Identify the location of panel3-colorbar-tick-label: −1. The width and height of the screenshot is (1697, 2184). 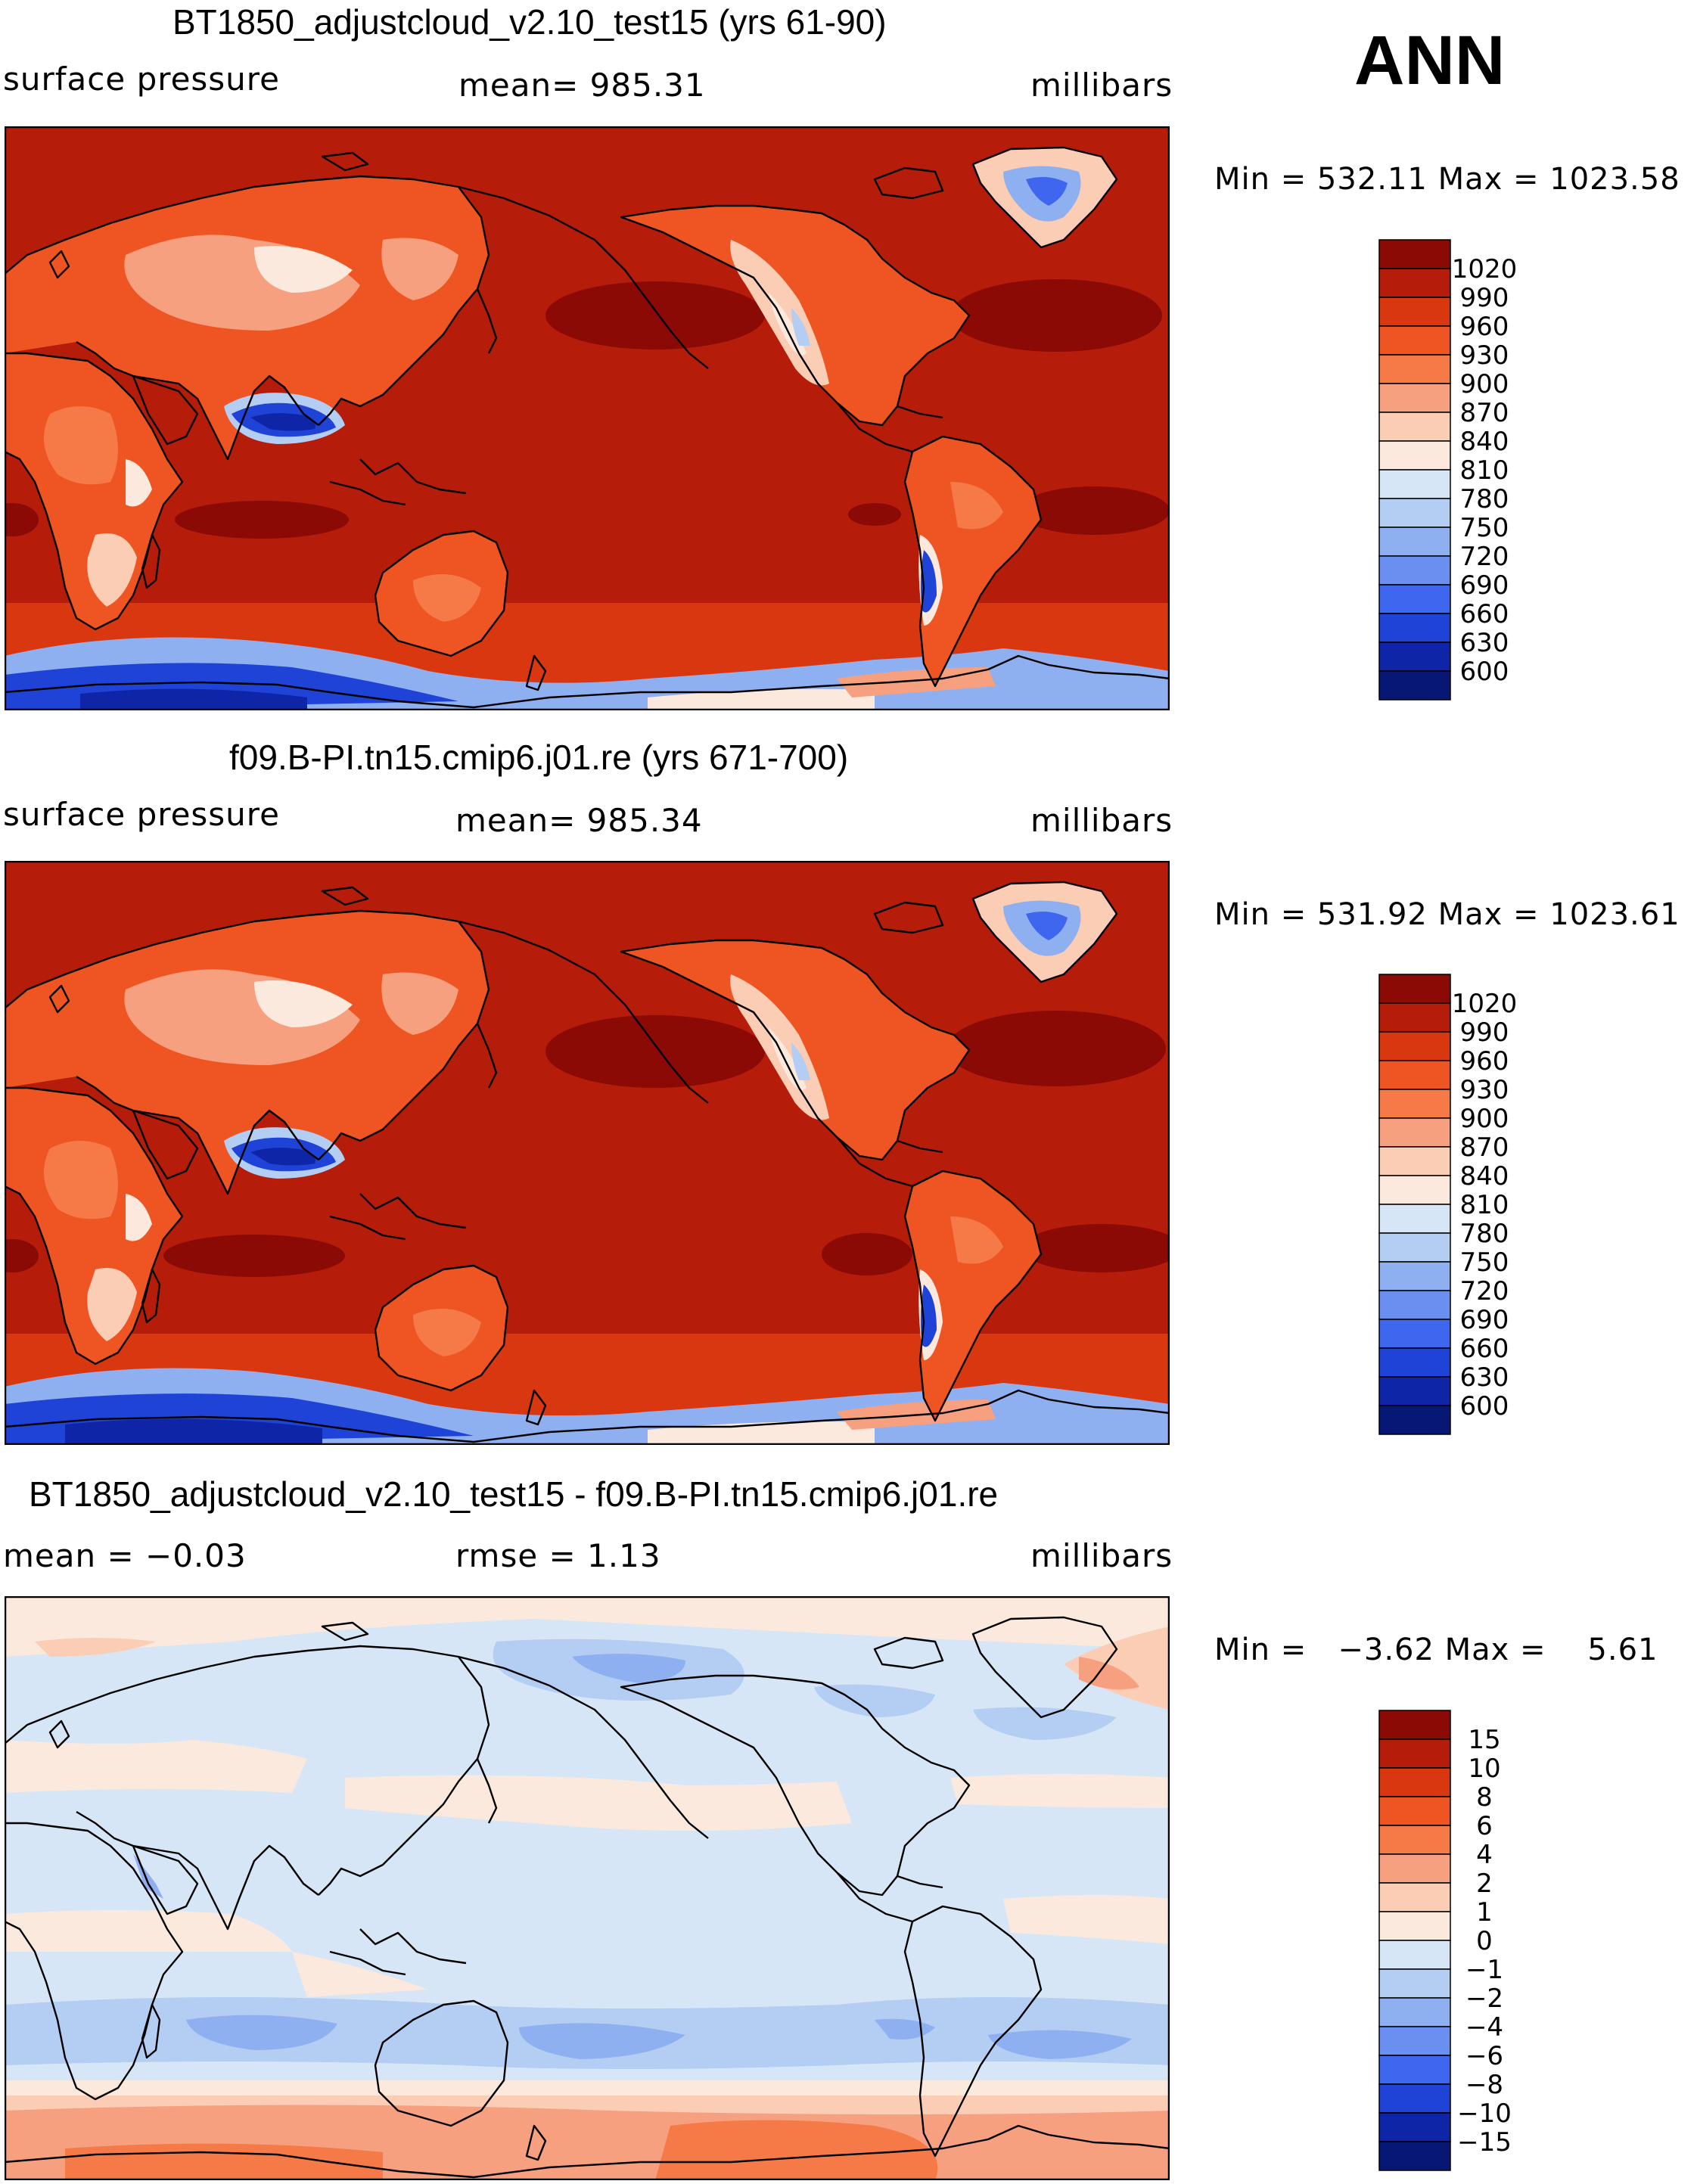
(1484, 1970).